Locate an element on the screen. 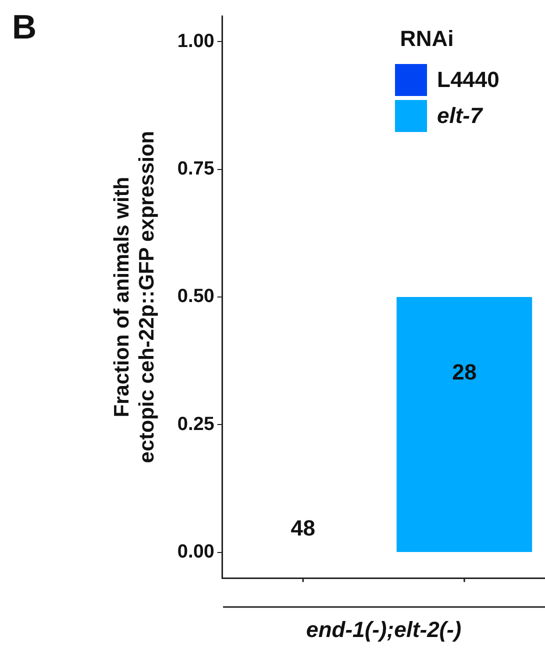  y-axis-title: Fraction of animals with ectopic ceh-22p::GFP expression is located at coordinates (134, 297).